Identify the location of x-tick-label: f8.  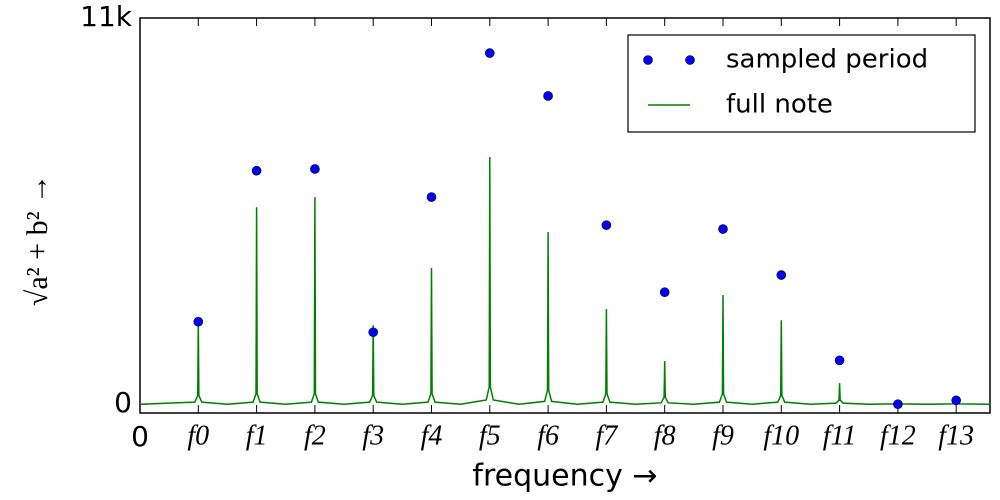
(665, 435).